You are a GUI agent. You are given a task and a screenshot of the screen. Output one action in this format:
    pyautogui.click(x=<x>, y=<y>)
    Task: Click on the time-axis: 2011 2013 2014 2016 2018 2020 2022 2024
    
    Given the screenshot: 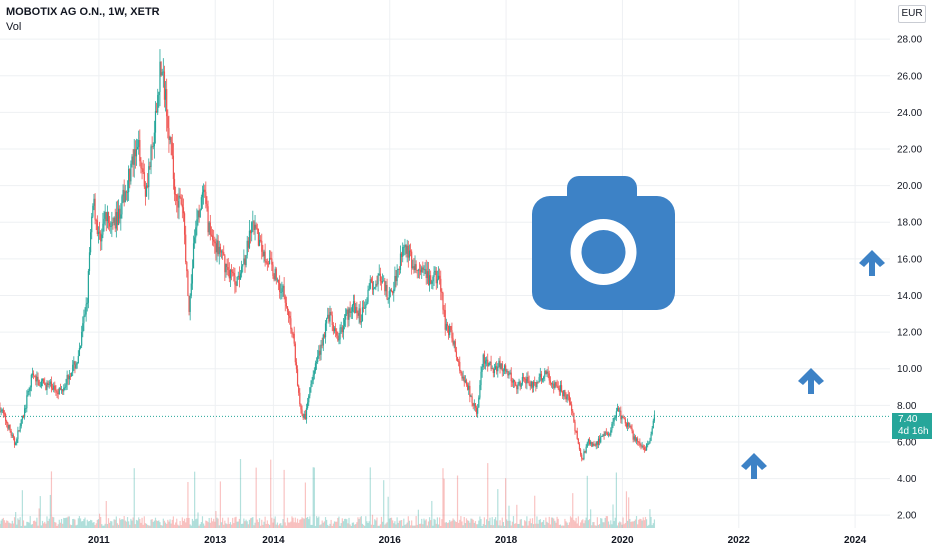 What is the action you would take?
    pyautogui.click(x=477, y=540)
    